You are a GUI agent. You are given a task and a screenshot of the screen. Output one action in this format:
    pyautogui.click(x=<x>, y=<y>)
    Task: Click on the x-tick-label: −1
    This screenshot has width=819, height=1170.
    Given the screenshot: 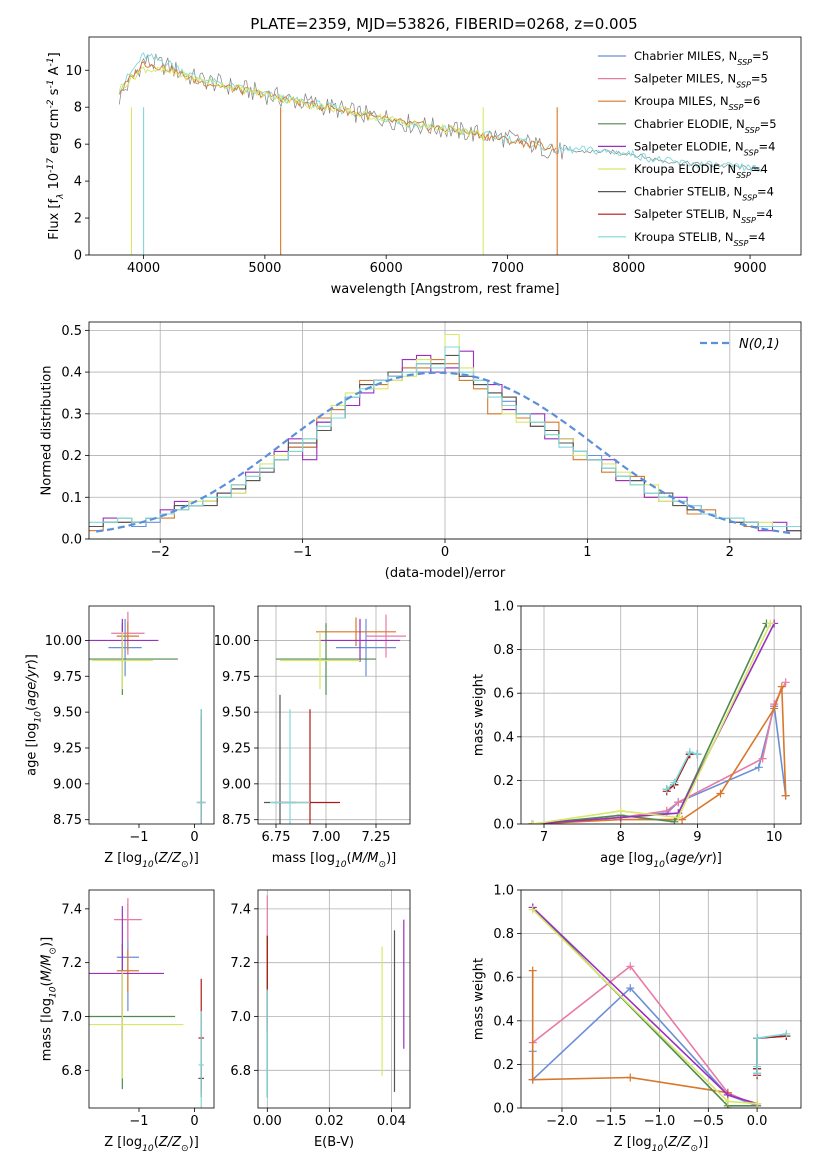 What is the action you would take?
    pyautogui.click(x=302, y=552)
    